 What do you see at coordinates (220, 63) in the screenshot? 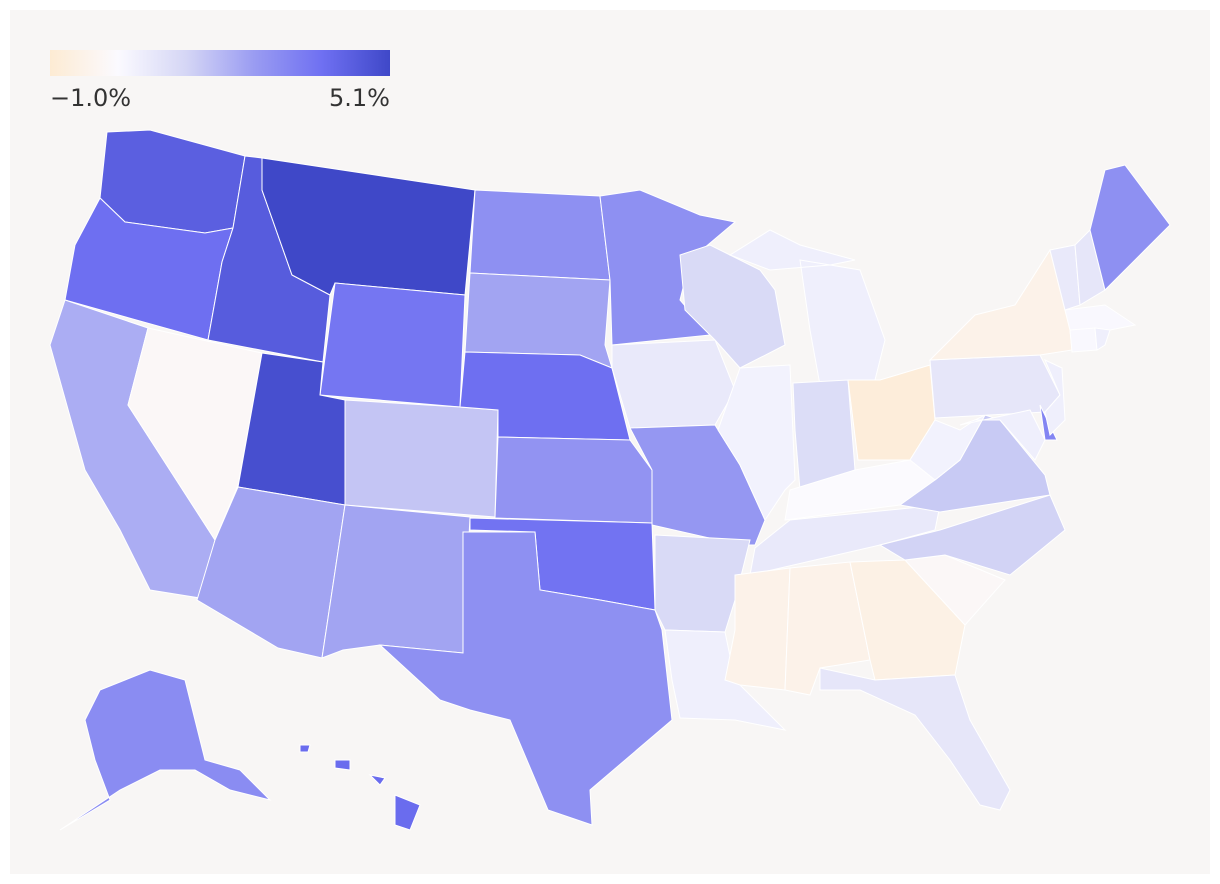
I see `colorbar` at bounding box center [220, 63].